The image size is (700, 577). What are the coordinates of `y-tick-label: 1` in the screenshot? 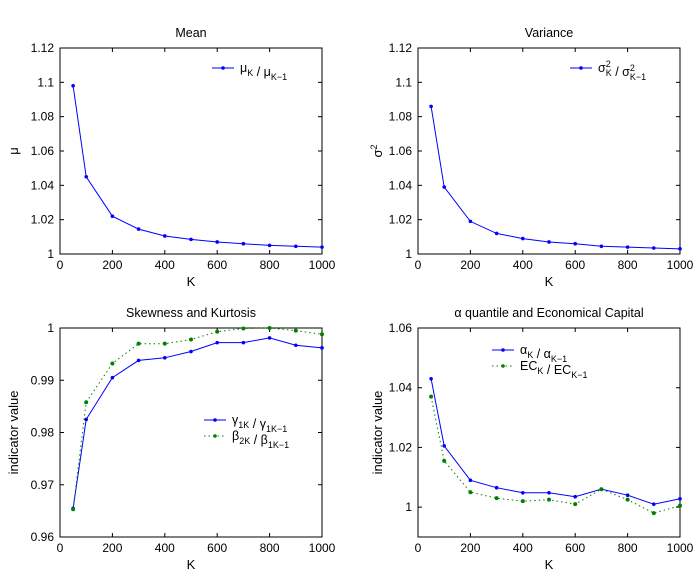 It's located at (408, 507).